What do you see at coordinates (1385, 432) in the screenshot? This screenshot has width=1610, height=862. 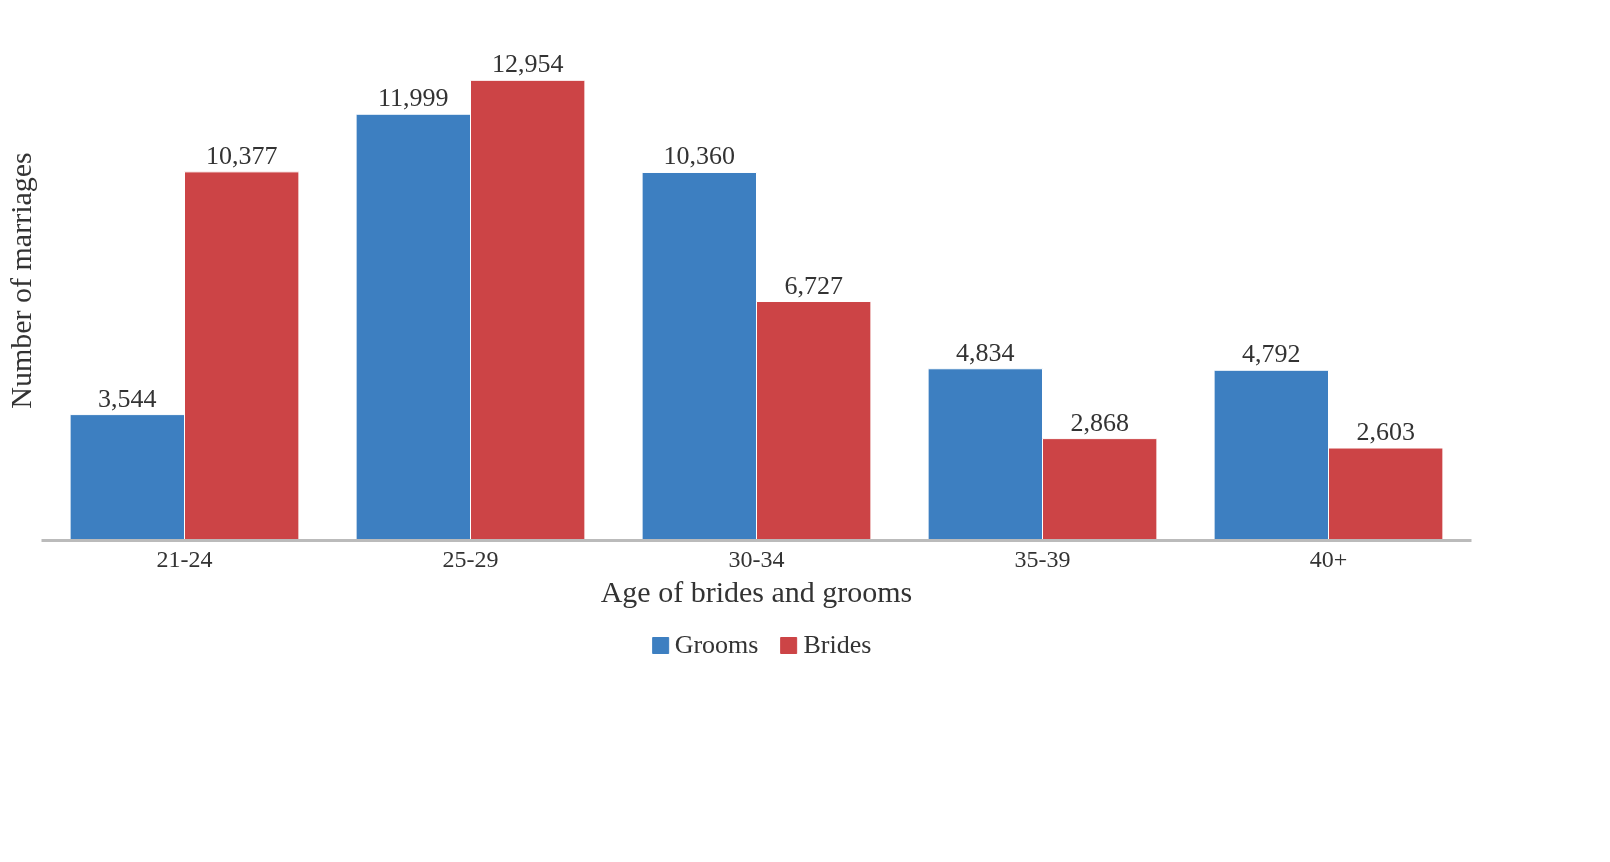 I see `data-label: 2,603` at bounding box center [1385, 432].